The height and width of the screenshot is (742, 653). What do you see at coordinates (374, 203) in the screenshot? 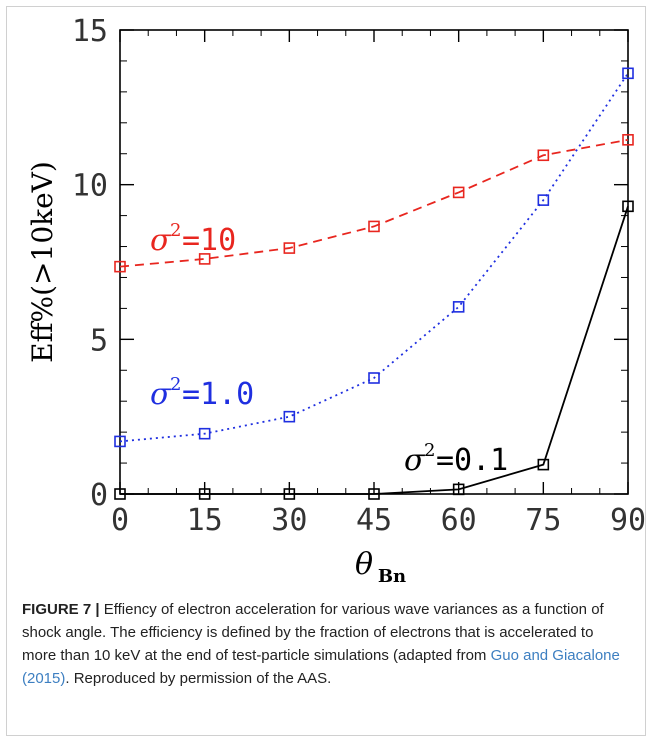
I see `series-line` at bounding box center [374, 203].